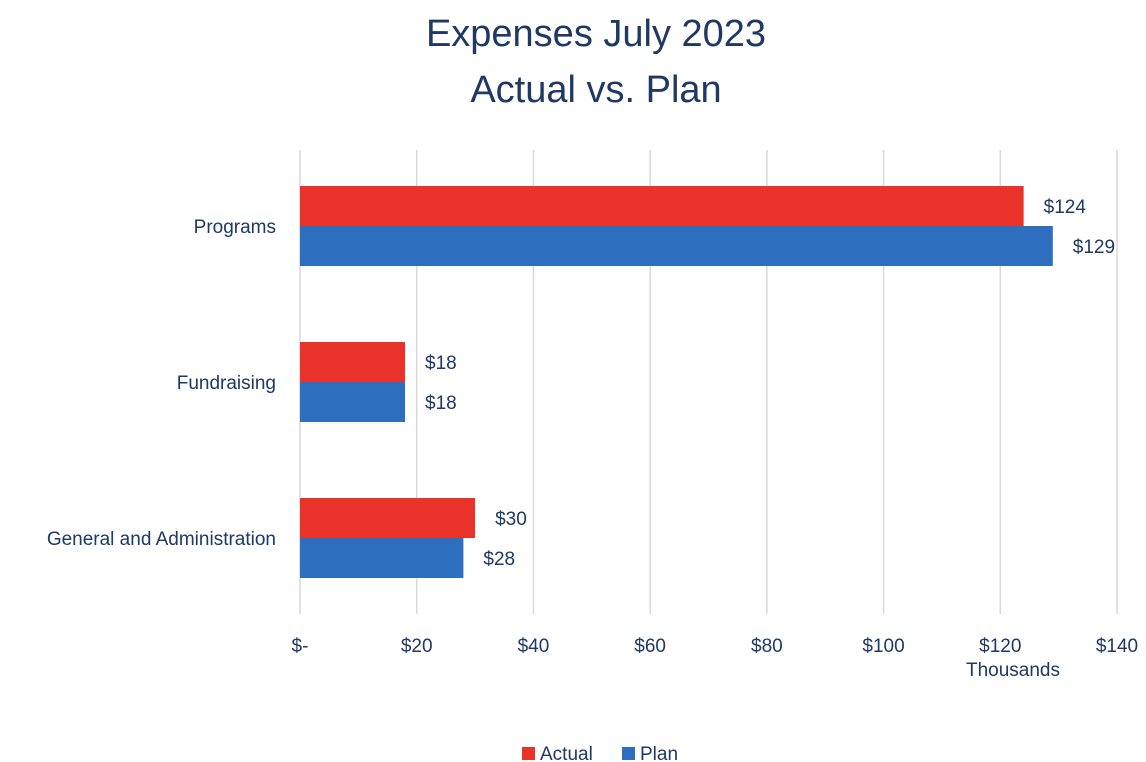  I want to click on data-label: $124, so click(1065, 207).